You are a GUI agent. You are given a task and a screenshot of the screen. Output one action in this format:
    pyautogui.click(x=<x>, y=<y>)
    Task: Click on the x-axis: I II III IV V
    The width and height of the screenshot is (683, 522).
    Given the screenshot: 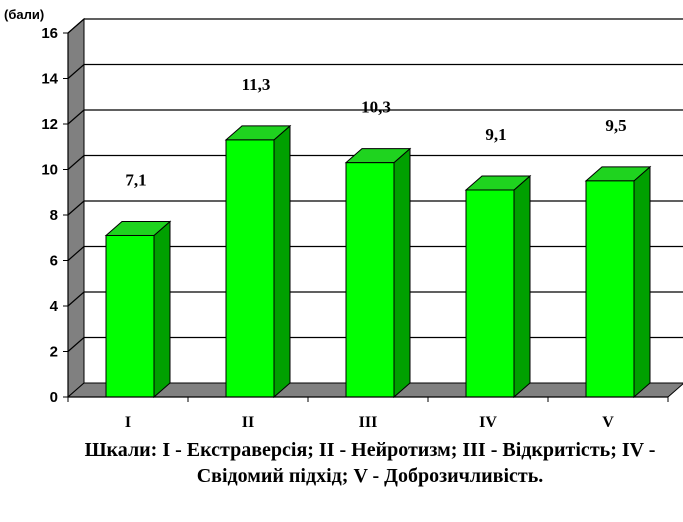 What is the action you would take?
    pyautogui.click(x=368, y=413)
    